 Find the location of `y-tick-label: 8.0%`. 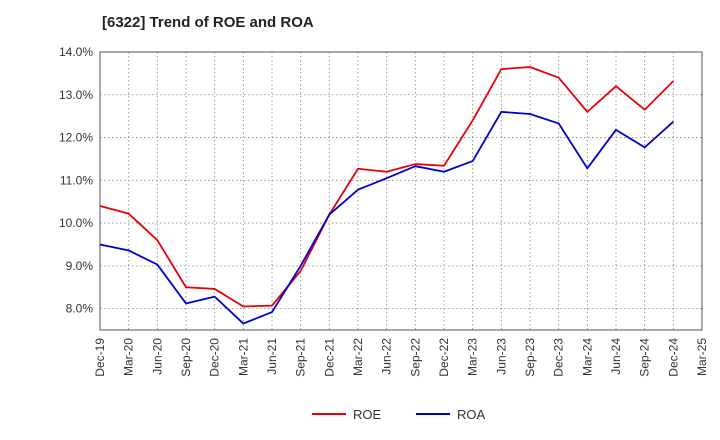

y-tick-label: 8.0% is located at coordinates (80, 309).